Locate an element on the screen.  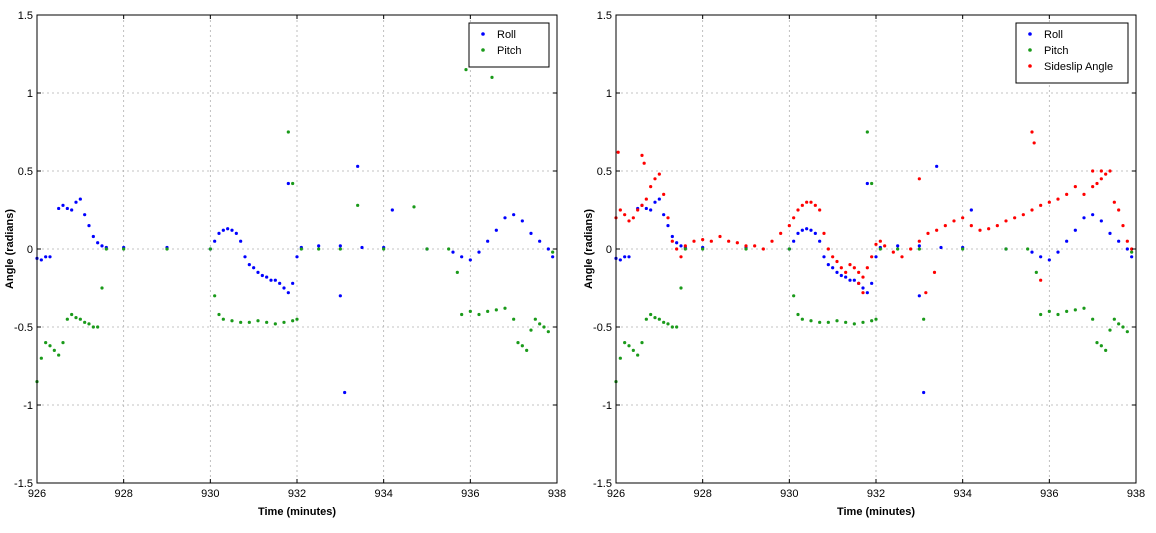
y-tick-label: -1 is located at coordinates (607, 406).